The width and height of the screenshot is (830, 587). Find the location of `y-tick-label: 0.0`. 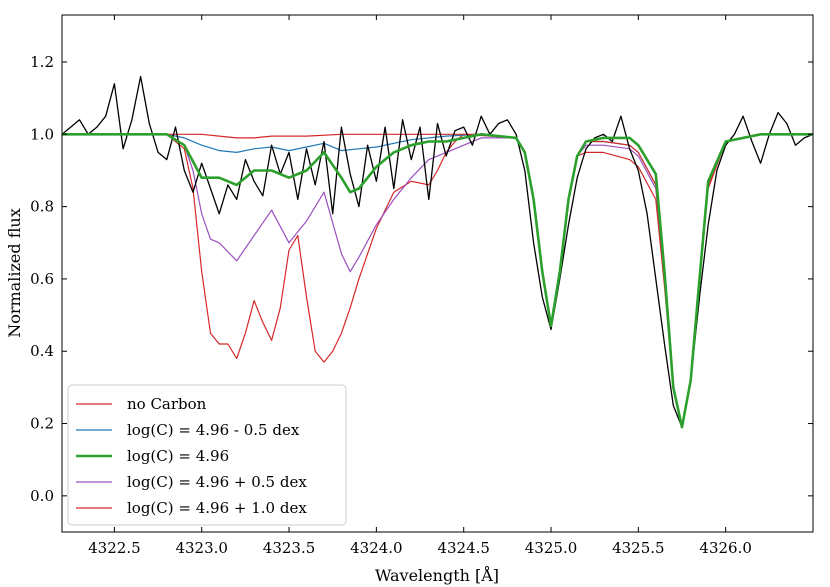

y-tick-label: 0.0 is located at coordinates (42, 496).